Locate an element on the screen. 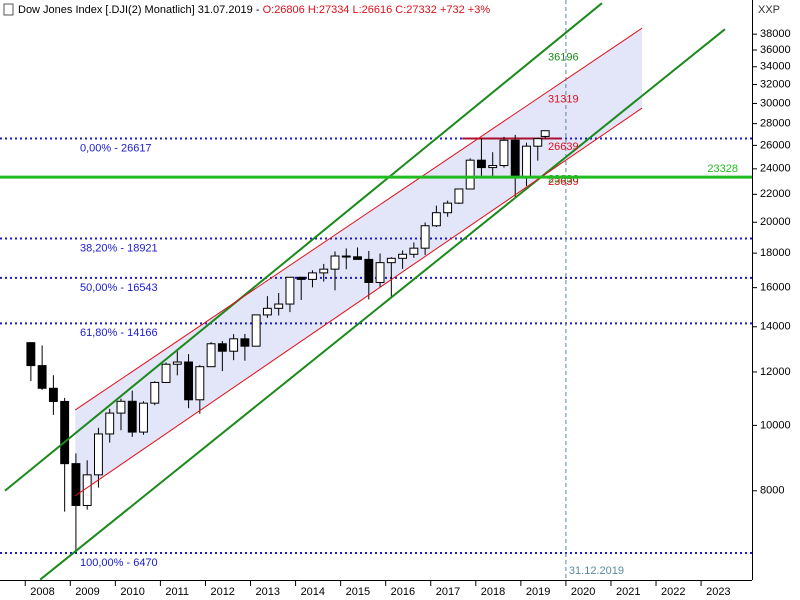  fib-label: 100,00% - 6470 is located at coordinates (119, 563).